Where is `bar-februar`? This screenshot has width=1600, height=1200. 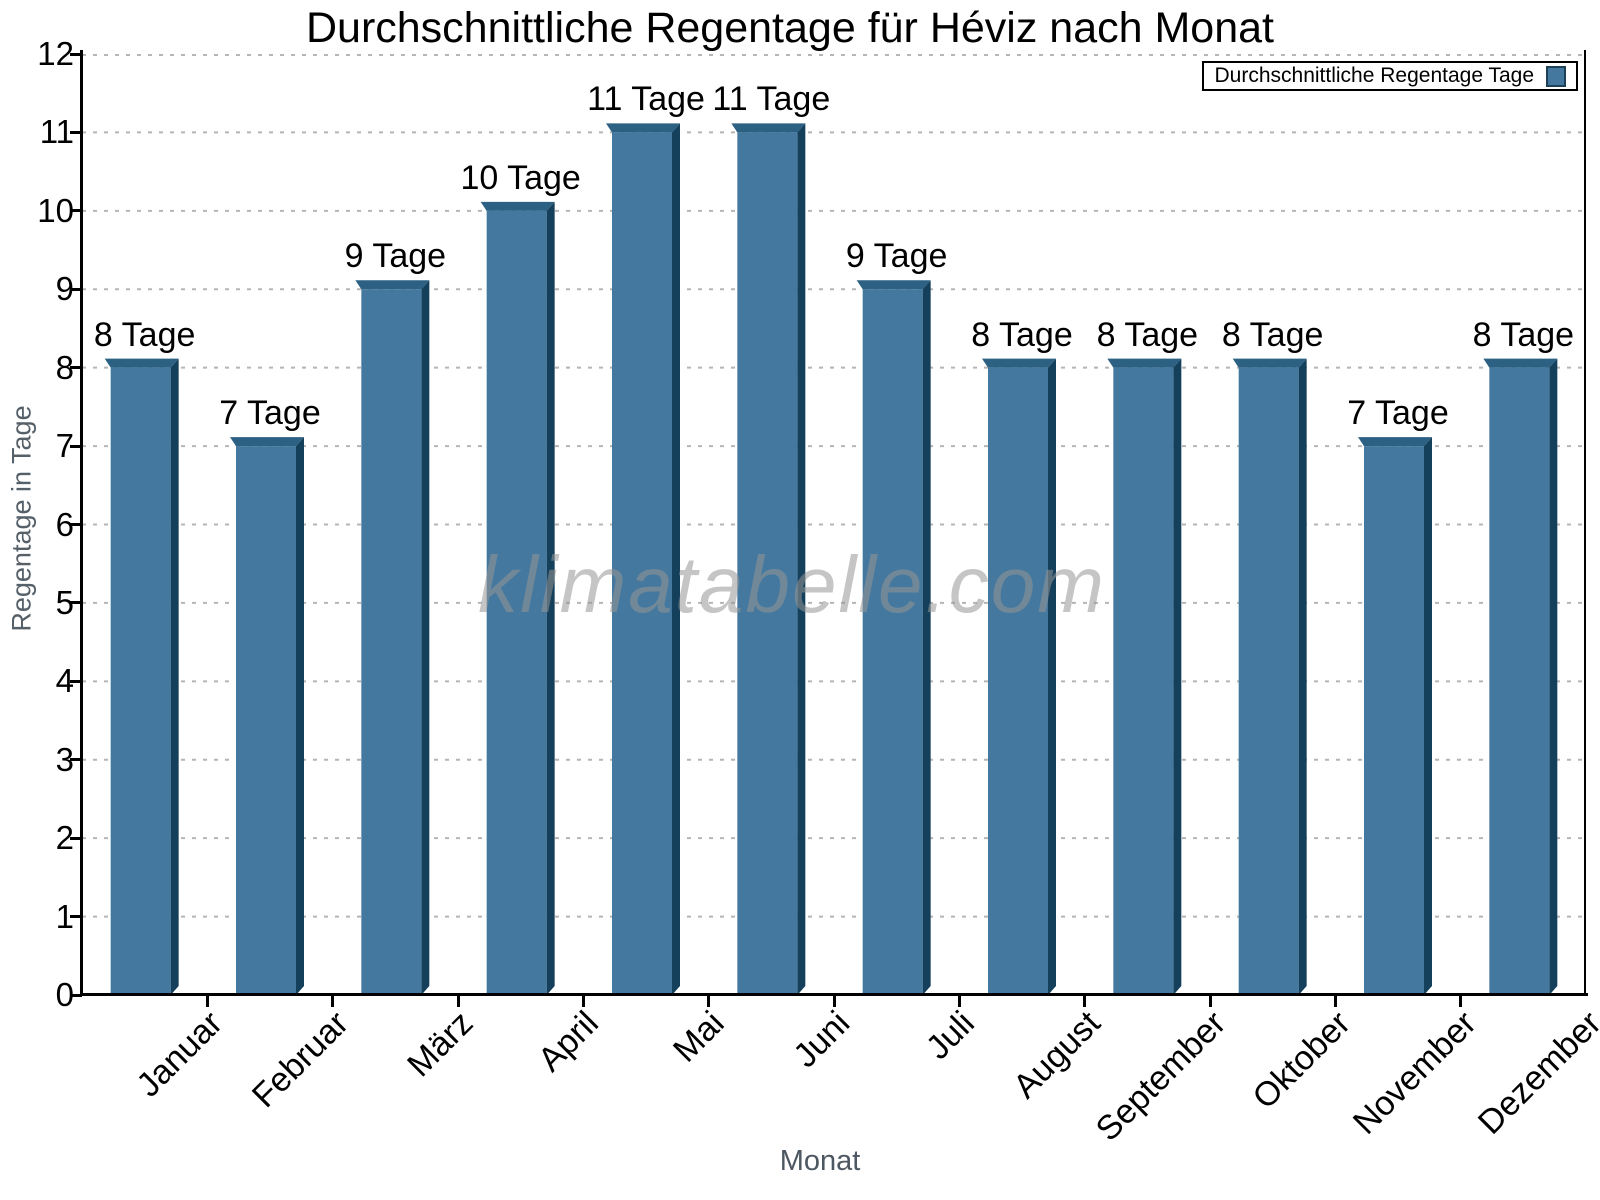 bar-februar is located at coordinates (267, 716).